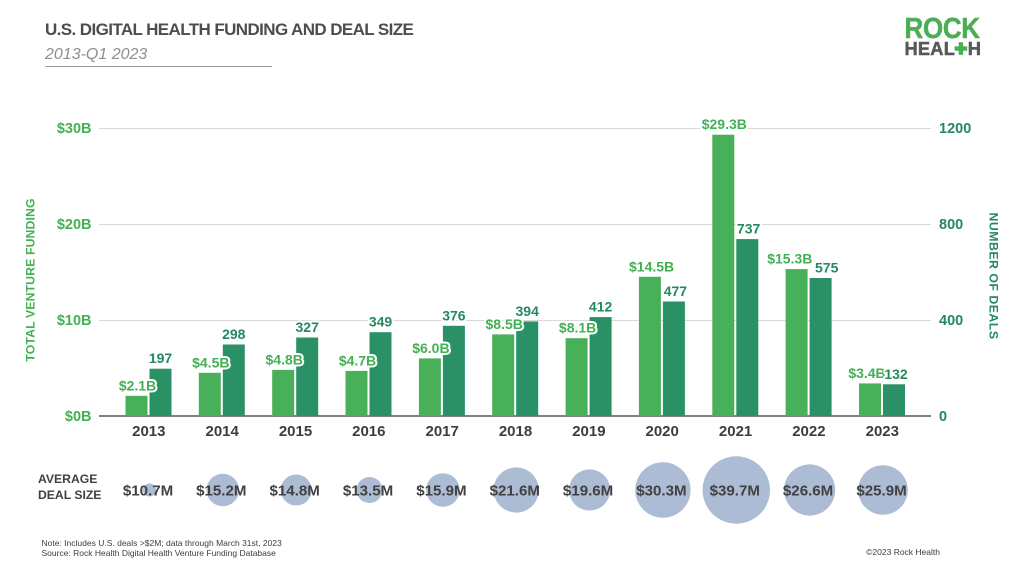 The width and height of the screenshot is (1024, 581). What do you see at coordinates (295, 431) in the screenshot?
I see `svg-text: 2015` at bounding box center [295, 431].